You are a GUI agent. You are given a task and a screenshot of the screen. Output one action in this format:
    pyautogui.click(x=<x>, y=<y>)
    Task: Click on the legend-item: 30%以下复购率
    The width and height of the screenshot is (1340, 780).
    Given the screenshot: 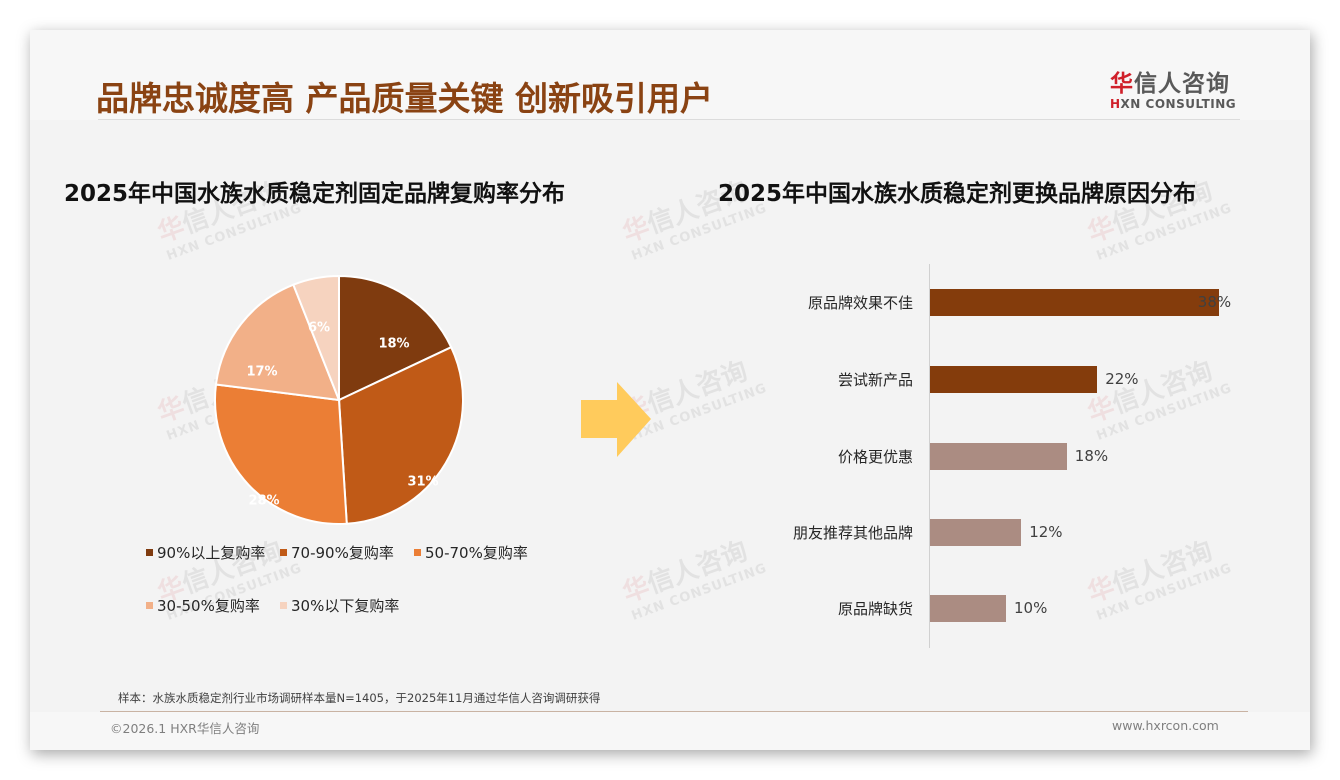 What is the action you would take?
    pyautogui.click(x=339, y=605)
    